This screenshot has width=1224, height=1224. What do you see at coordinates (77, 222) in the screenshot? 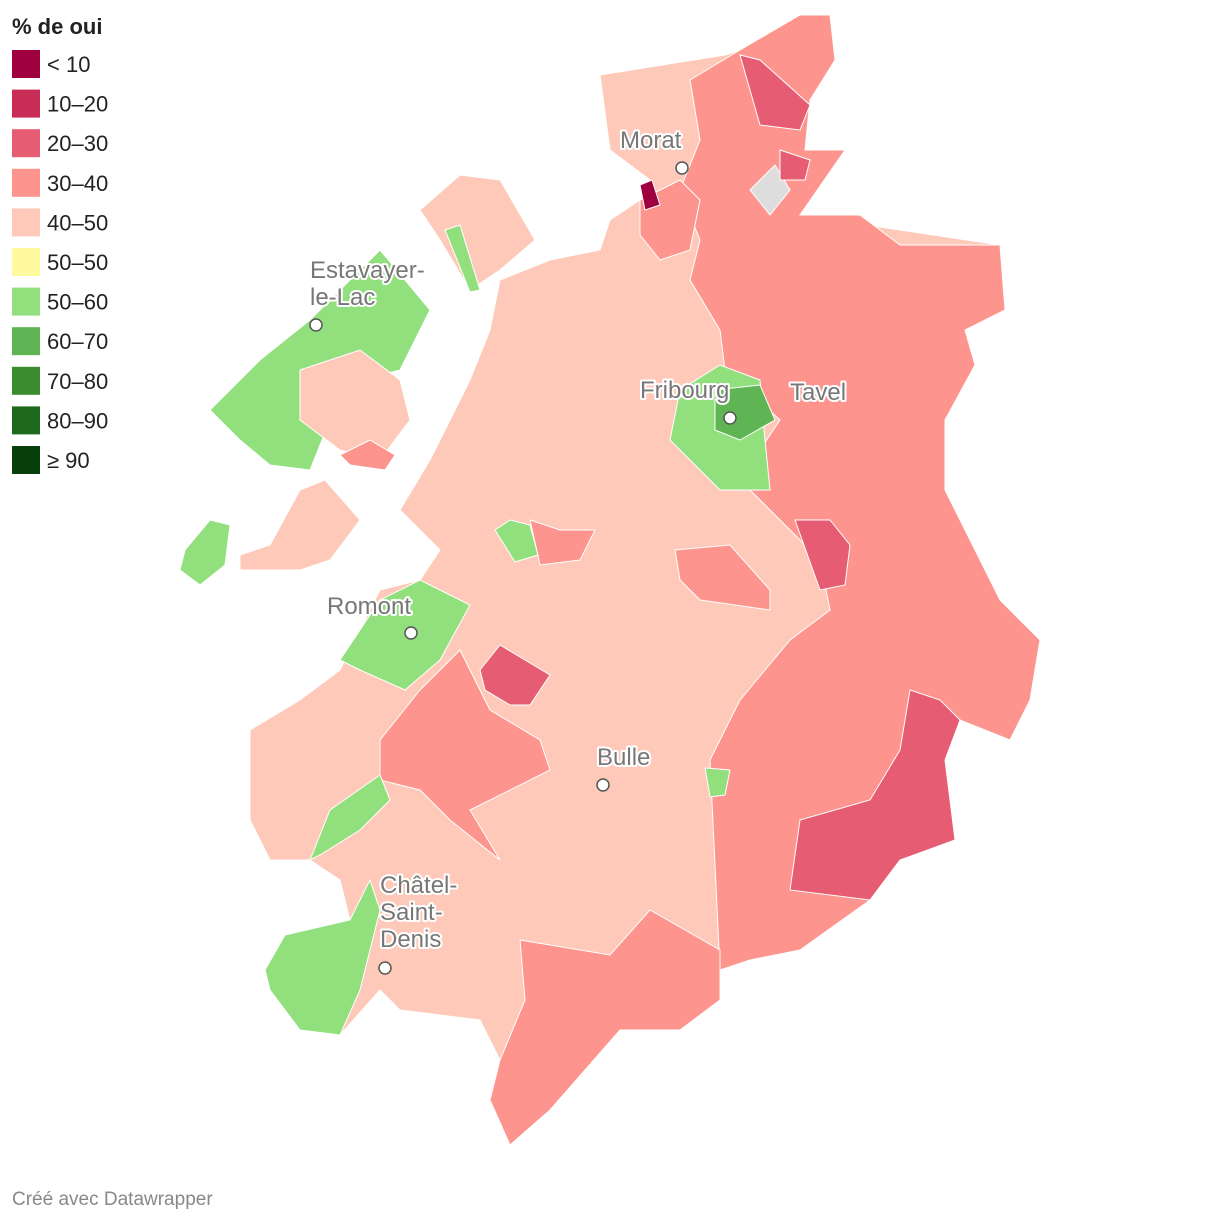
I see `legend-label: 40–50` at bounding box center [77, 222].